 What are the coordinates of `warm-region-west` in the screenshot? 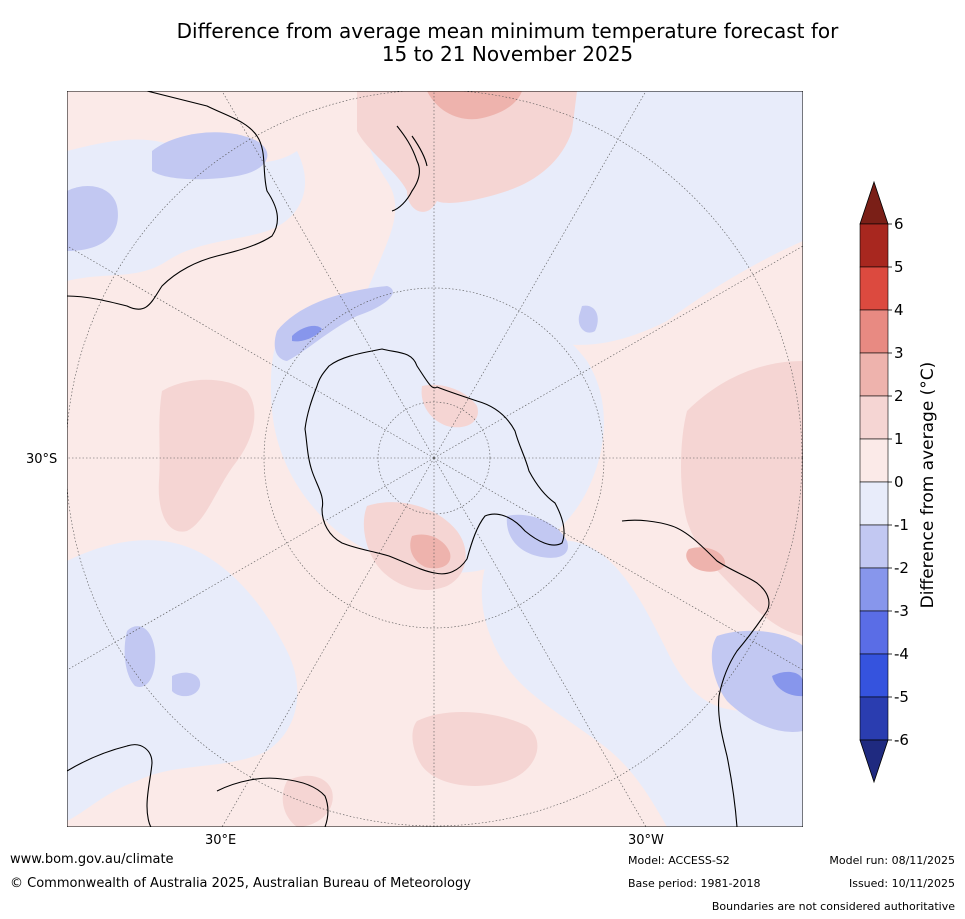 It's located at (206, 455).